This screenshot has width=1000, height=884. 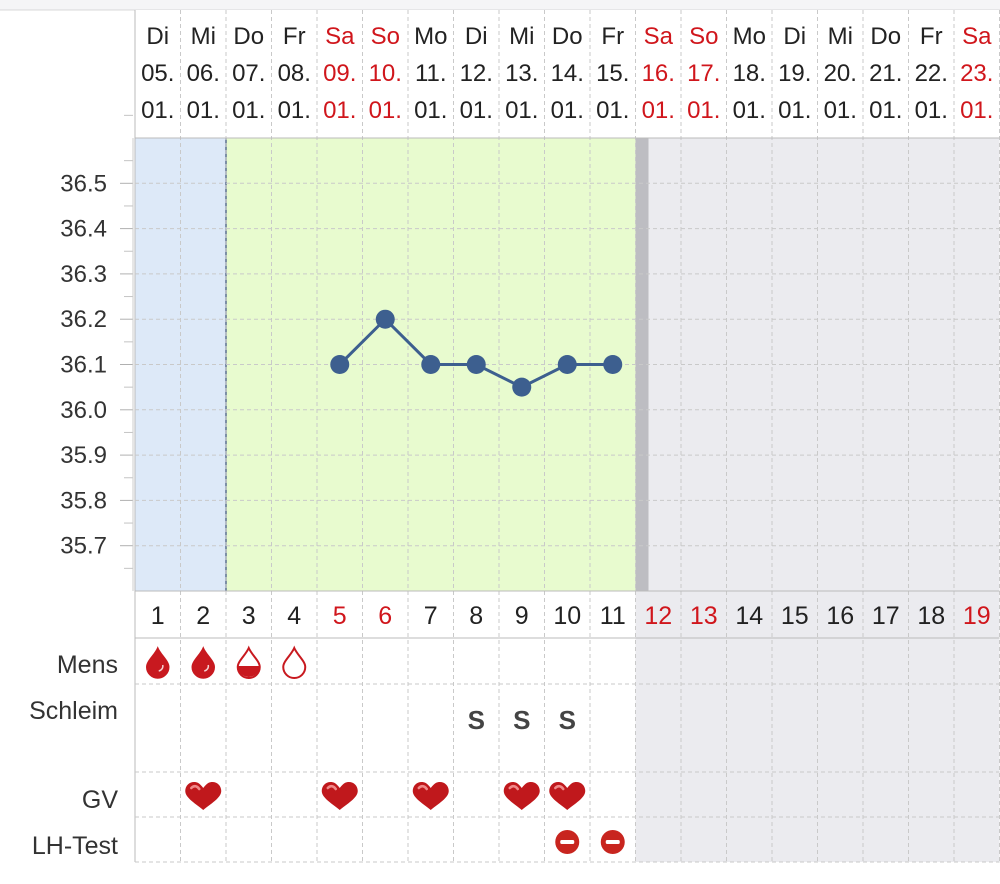 What do you see at coordinates (476, 353) in the screenshot?
I see `temperature-curve` at bounding box center [476, 353].